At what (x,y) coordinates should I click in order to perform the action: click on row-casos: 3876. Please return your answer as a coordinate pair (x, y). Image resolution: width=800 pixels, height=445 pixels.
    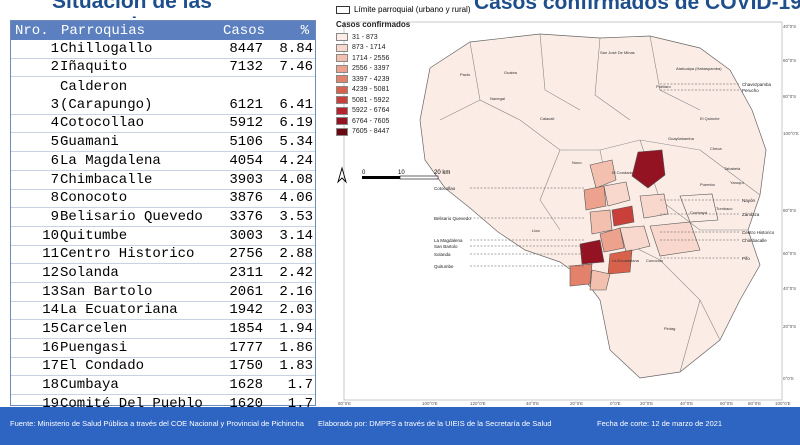
    Looking at the image, I should click on (246, 198).